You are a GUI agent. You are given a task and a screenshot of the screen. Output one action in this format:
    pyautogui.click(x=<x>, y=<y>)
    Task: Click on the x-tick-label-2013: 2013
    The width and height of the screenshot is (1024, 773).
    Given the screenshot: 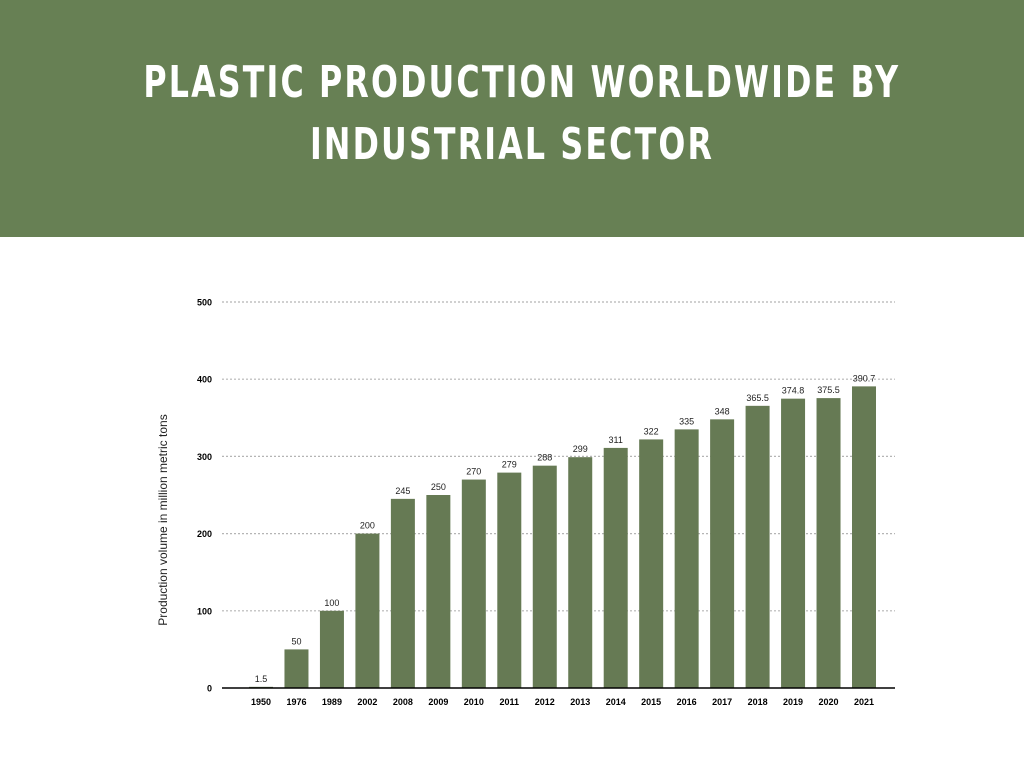 What is the action you would take?
    pyautogui.click(x=580, y=702)
    